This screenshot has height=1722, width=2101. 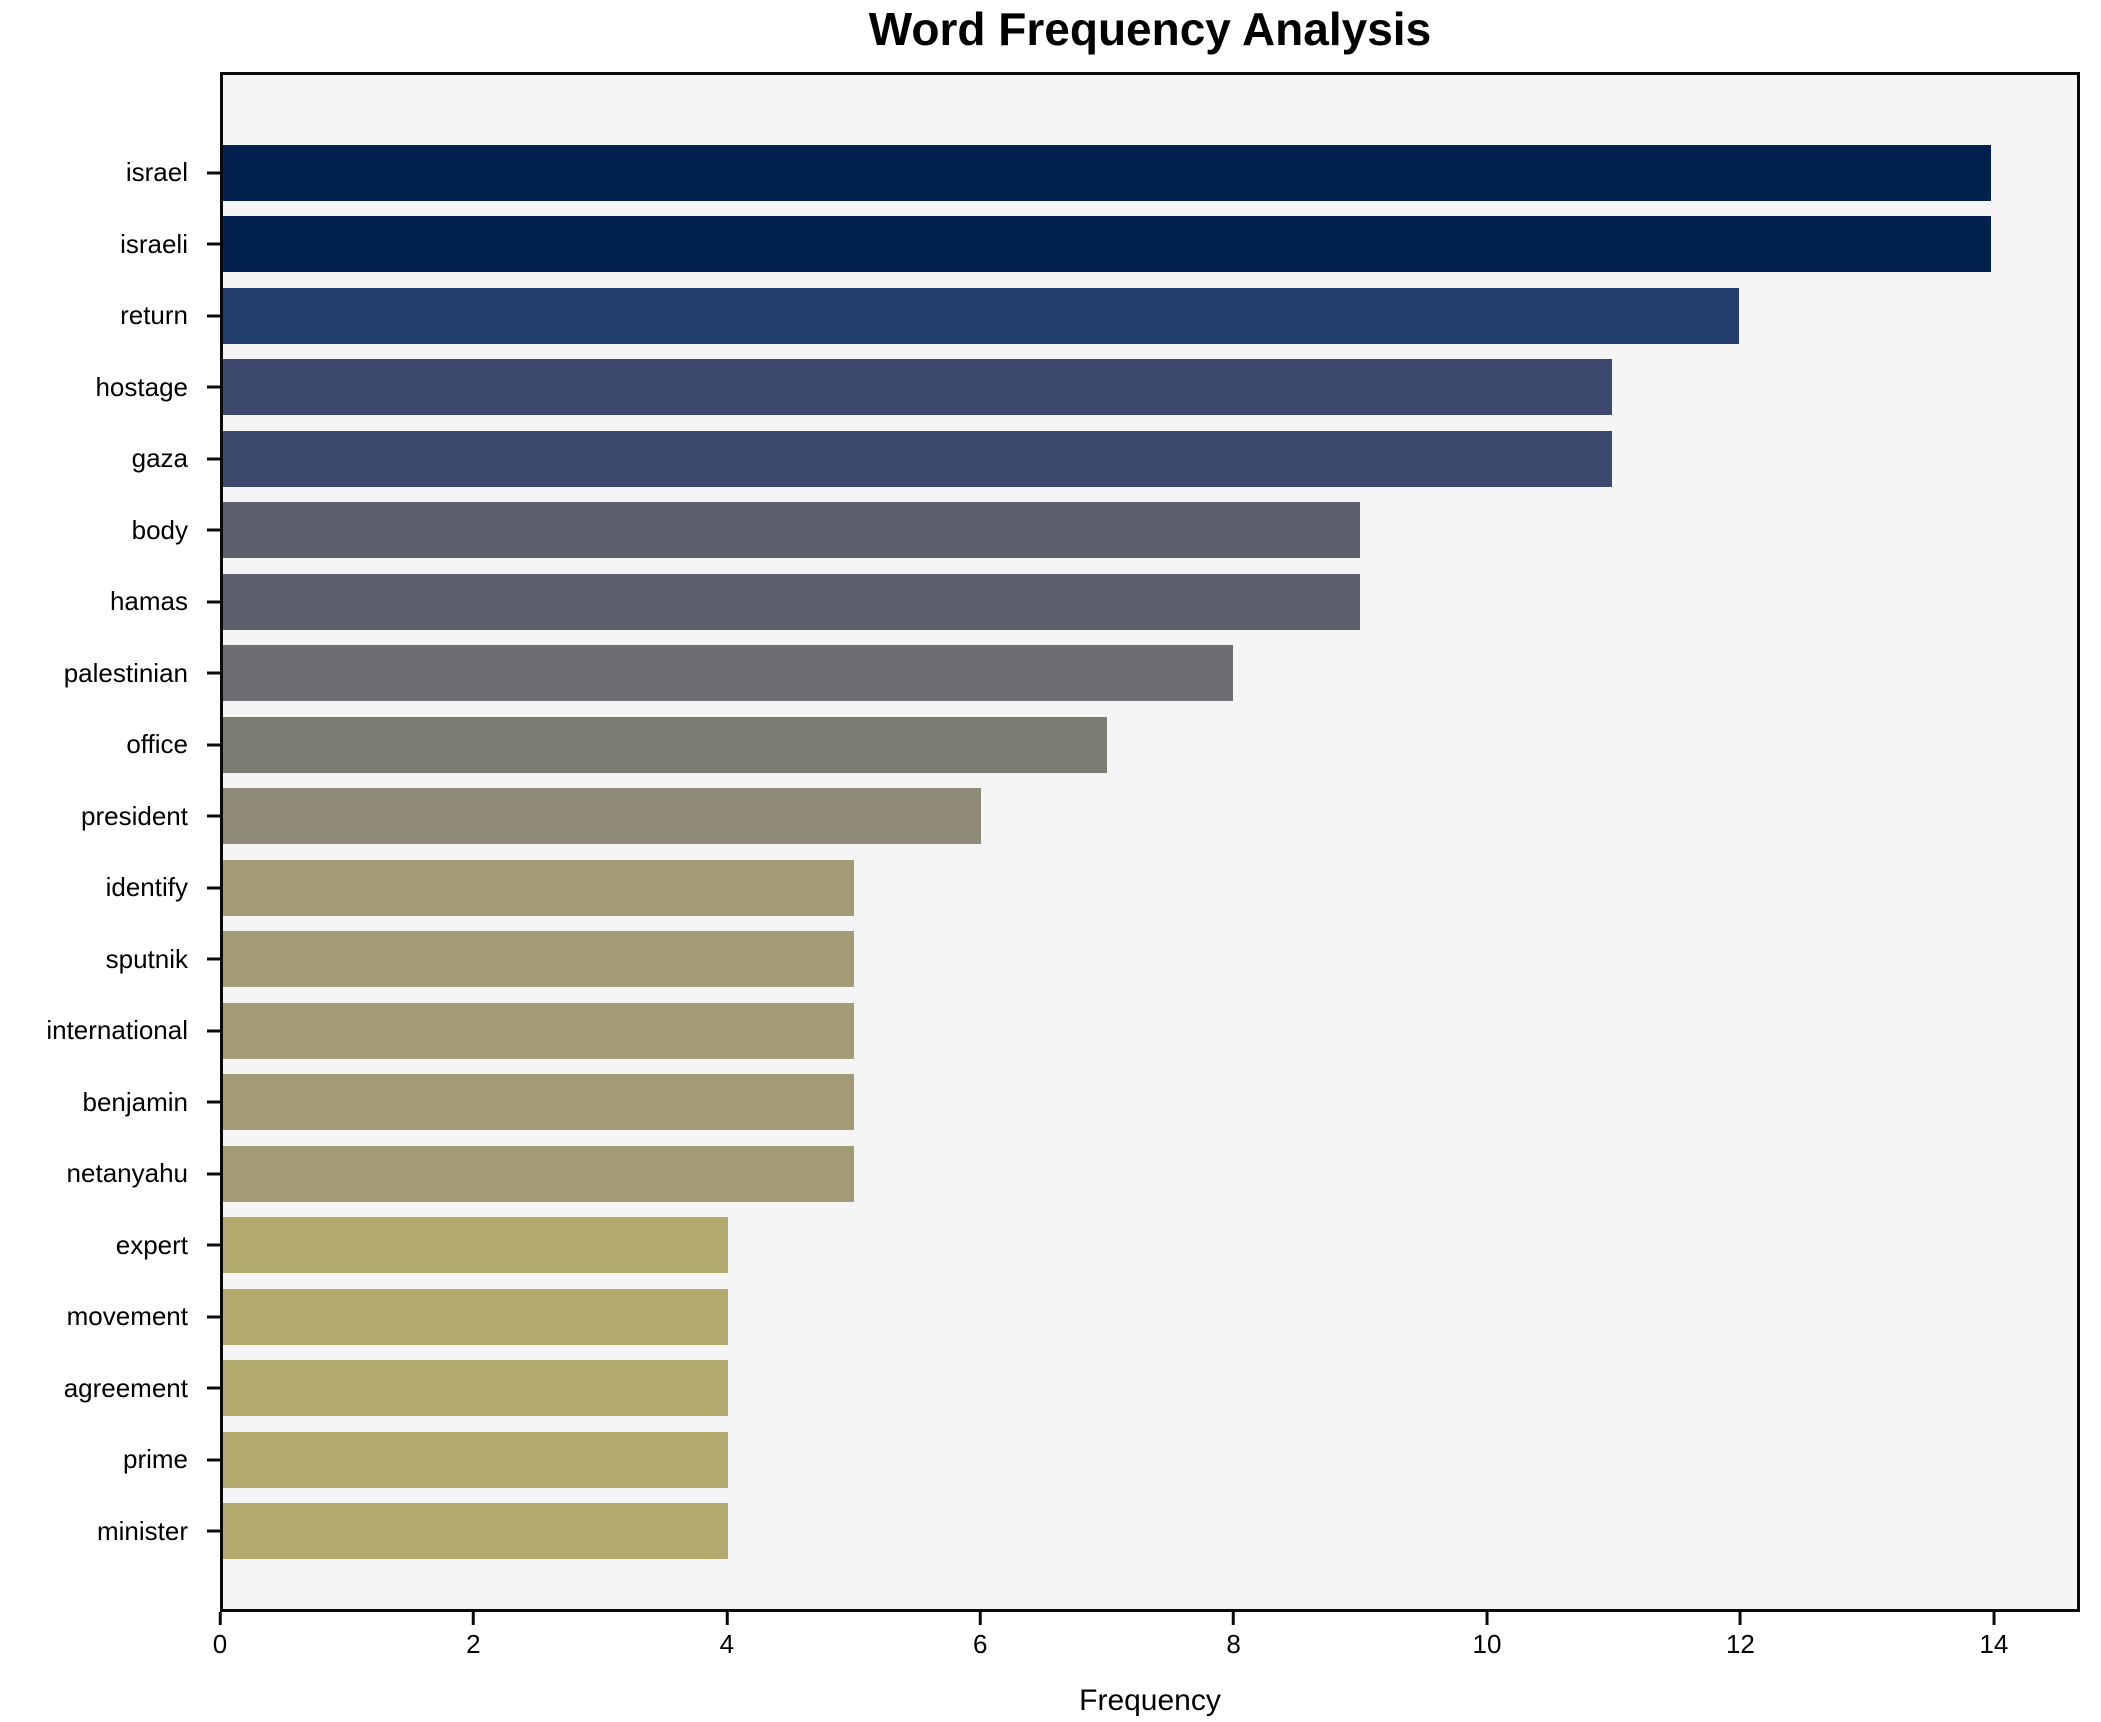 I want to click on bar-netanyahu, so click(x=539, y=1173).